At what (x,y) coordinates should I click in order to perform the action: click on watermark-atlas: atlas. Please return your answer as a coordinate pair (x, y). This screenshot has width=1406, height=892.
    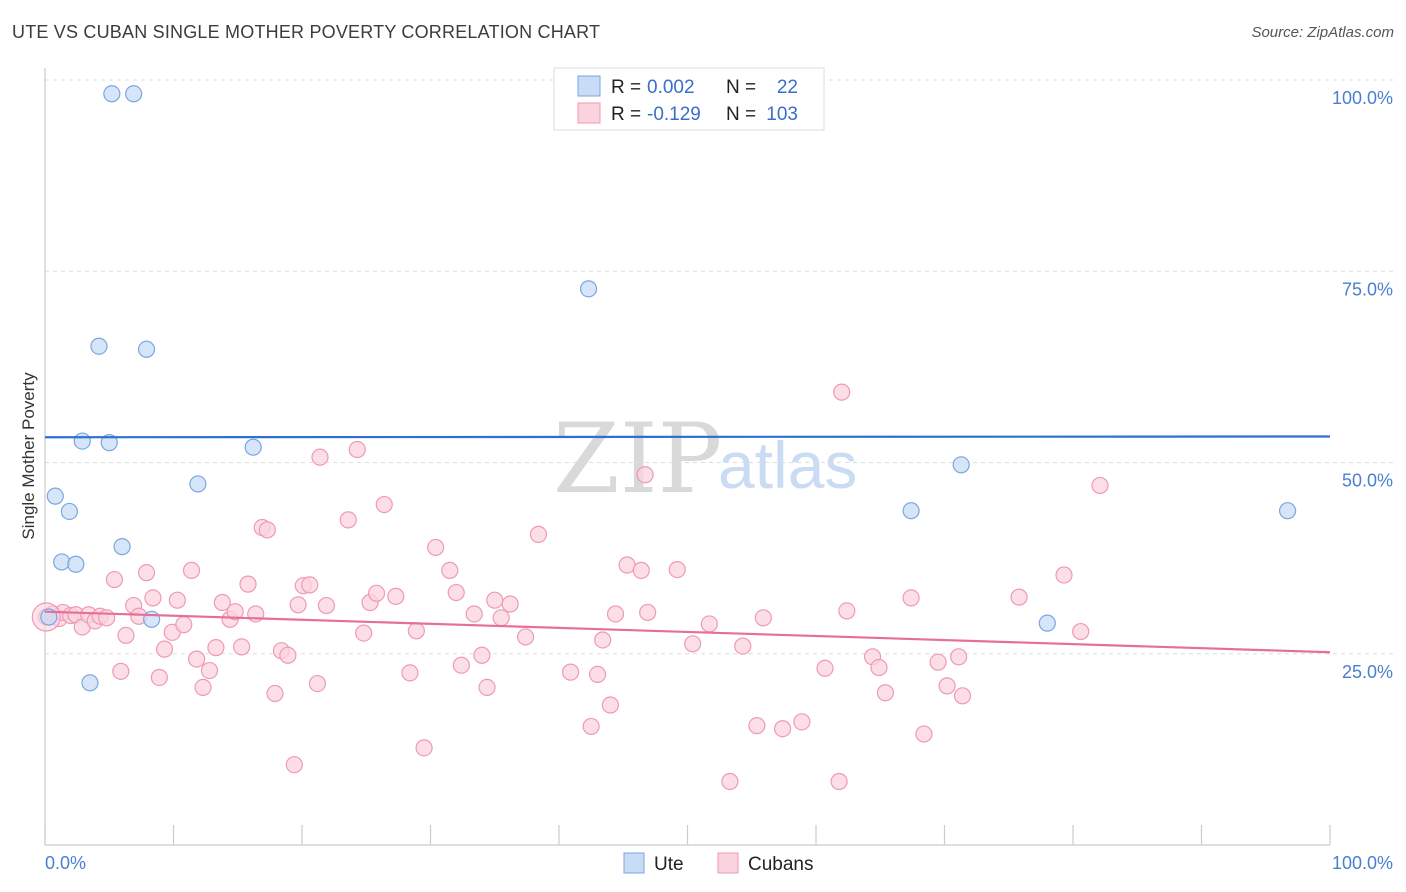
    Looking at the image, I should click on (787, 465).